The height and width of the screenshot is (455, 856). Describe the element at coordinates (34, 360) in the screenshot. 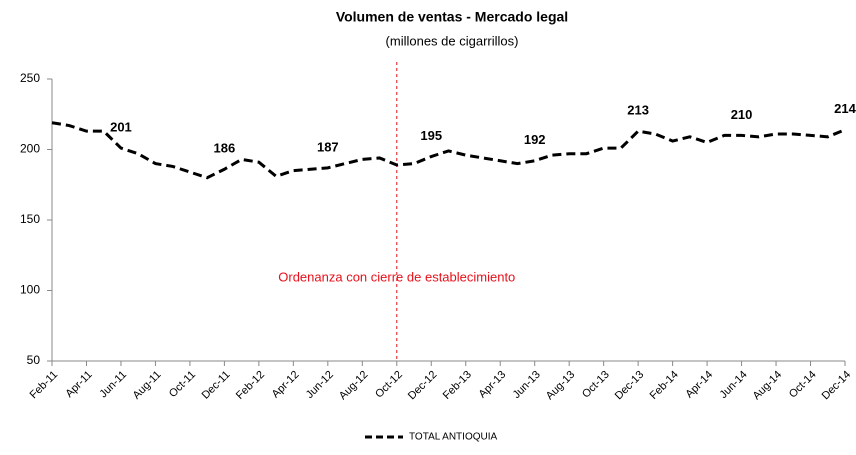

I see `y-tick-label: 50` at that location.